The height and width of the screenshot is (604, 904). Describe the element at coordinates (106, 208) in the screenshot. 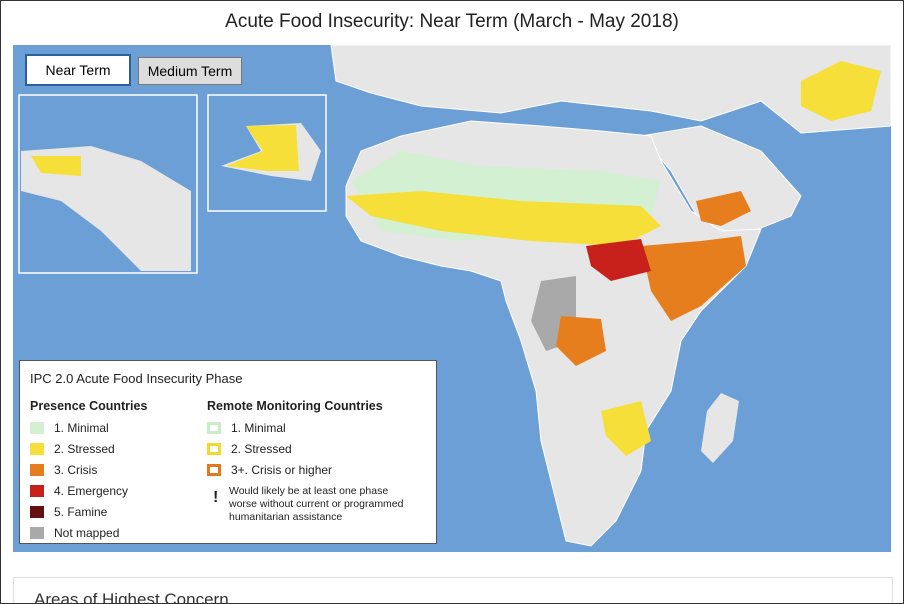

I see `inset-land` at that location.